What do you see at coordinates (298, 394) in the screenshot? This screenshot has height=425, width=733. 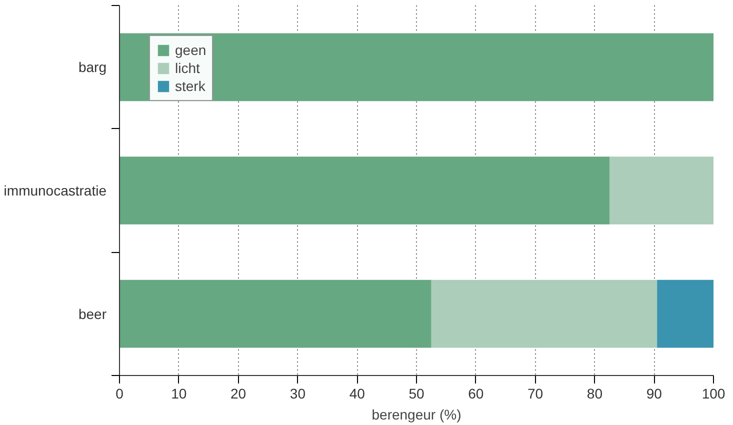 I see `x-tick-label: 30` at bounding box center [298, 394].